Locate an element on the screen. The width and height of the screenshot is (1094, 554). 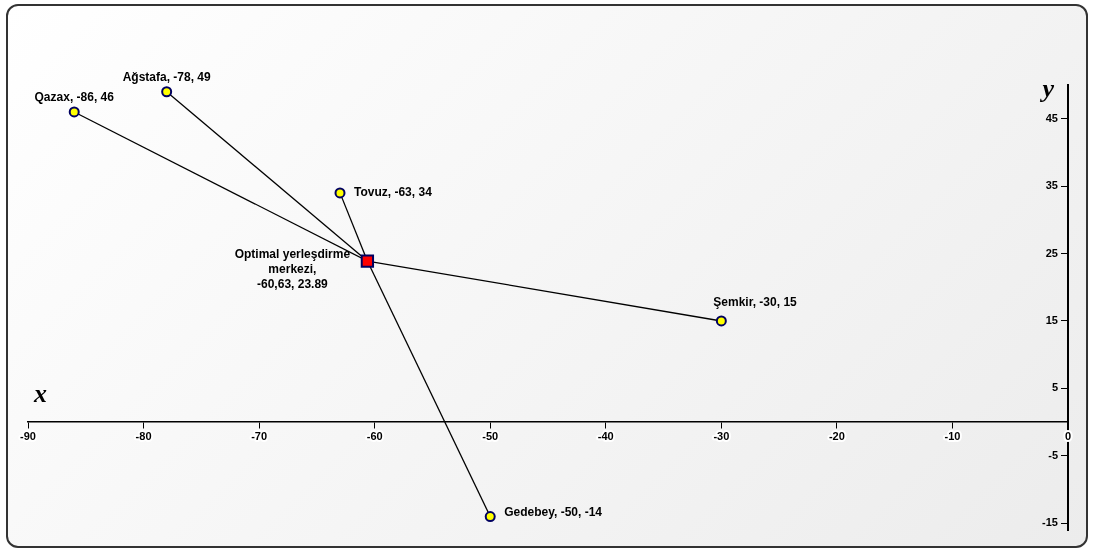
x-axis-title: x is located at coordinates (40, 393).